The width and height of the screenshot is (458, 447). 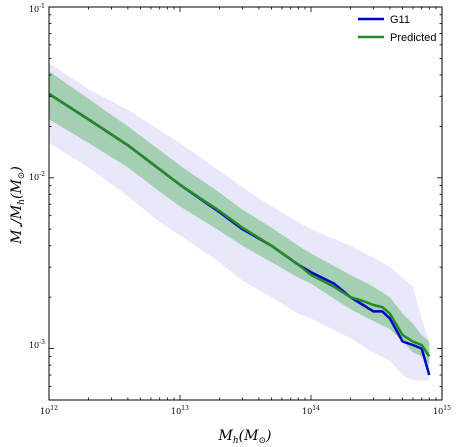 I want to click on x-axis-label: Mh(M⊙), so click(x=245, y=437).